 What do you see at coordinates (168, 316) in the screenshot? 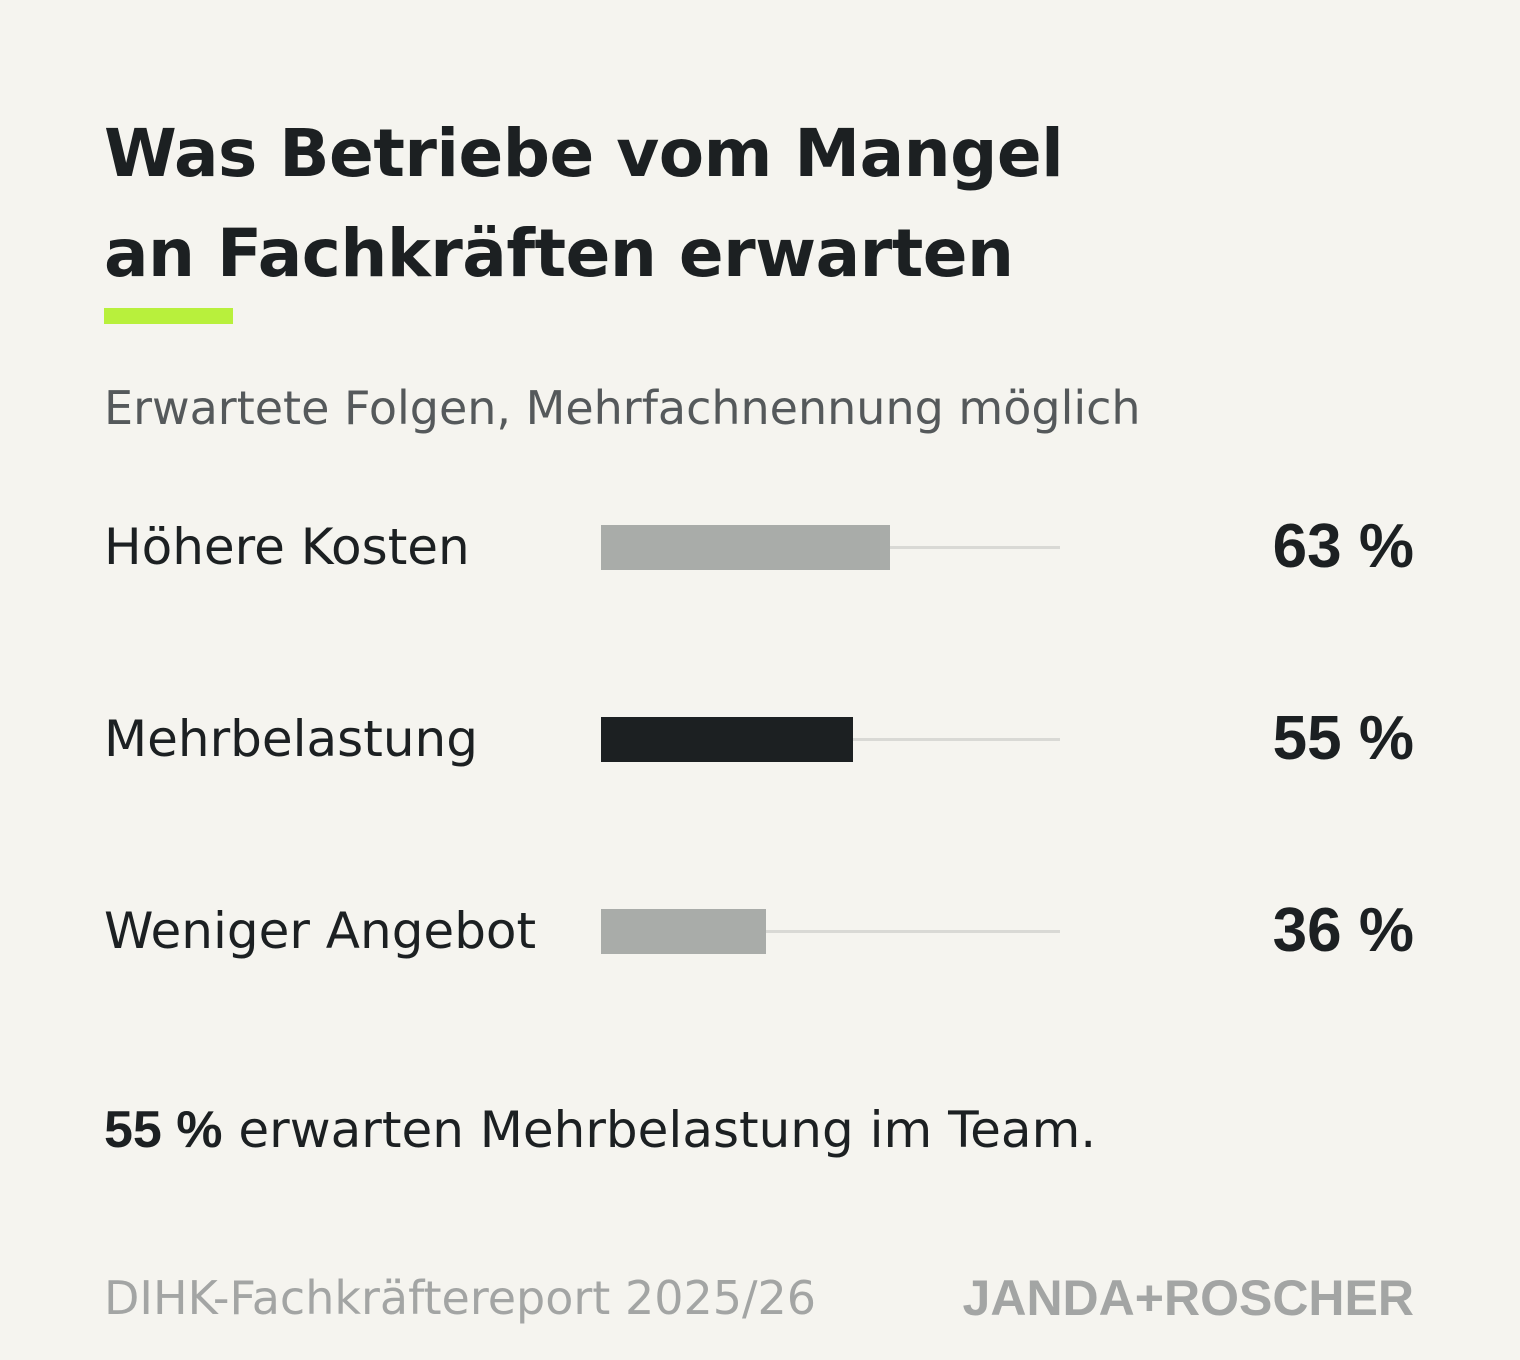
I see `accent-underline` at bounding box center [168, 316].